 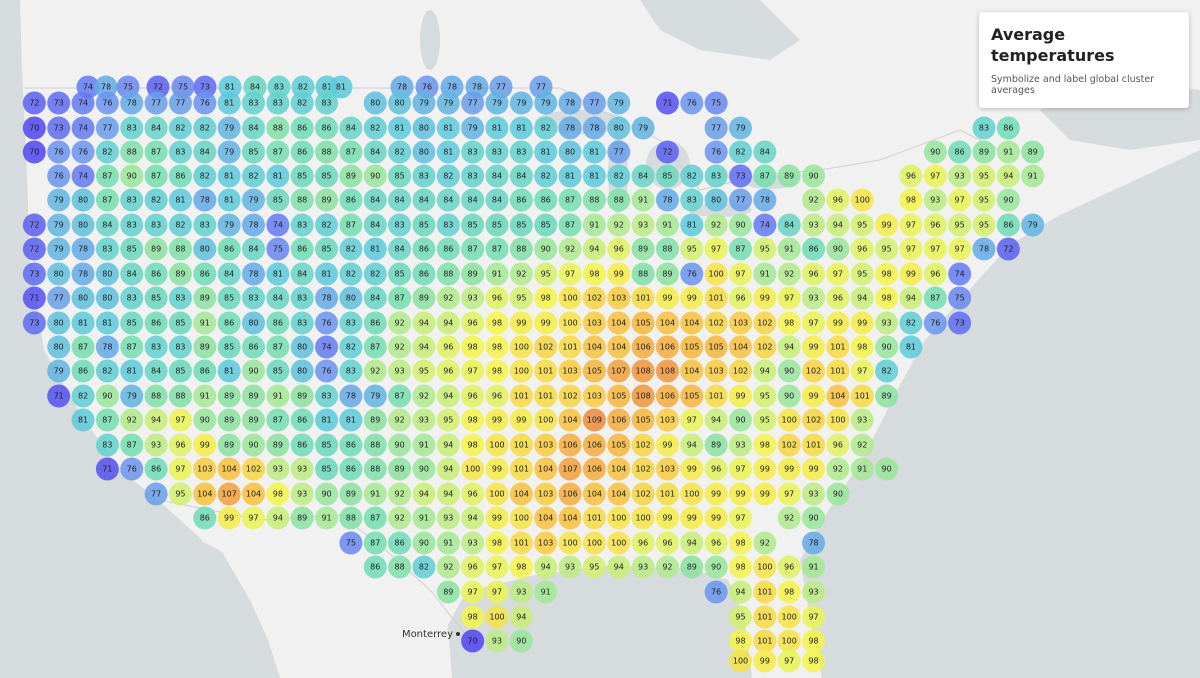 What do you see at coordinates (643, 176) in the screenshot?
I see `cluster-label: 84` at bounding box center [643, 176].